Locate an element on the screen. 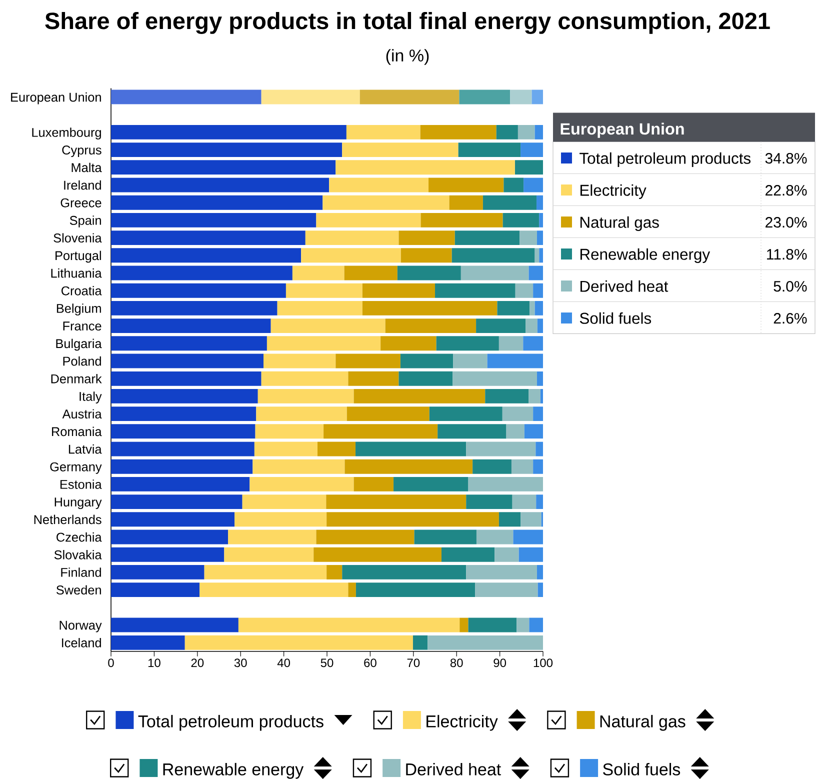 The image size is (818, 779). y-tick-label: Finland is located at coordinates (81, 572).